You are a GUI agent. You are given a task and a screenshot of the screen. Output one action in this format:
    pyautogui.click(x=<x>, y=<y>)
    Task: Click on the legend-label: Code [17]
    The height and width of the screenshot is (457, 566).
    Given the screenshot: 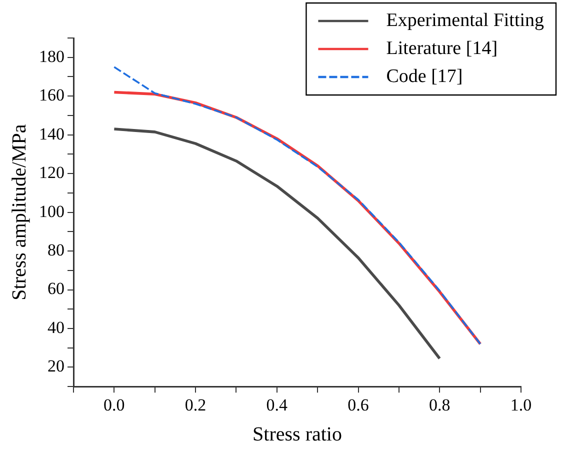 What is the action you would take?
    pyautogui.click(x=424, y=76)
    